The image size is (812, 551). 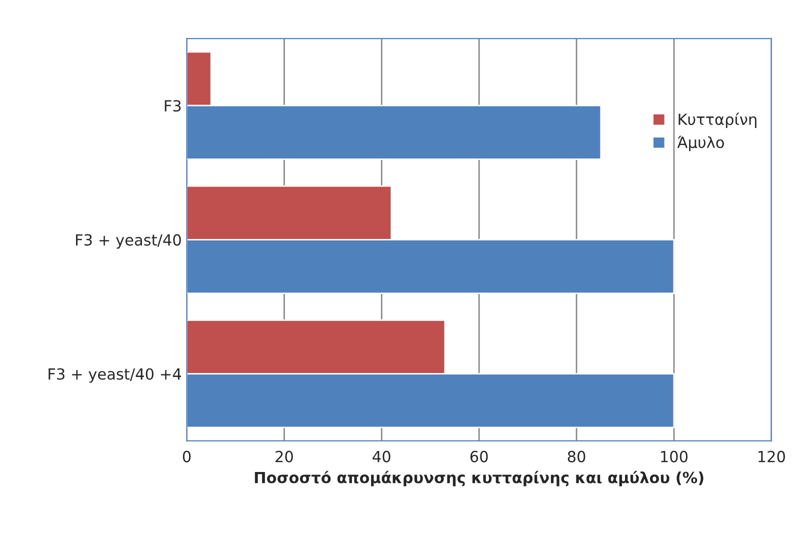 I want to click on x-tick-label: 100, so click(x=674, y=456).